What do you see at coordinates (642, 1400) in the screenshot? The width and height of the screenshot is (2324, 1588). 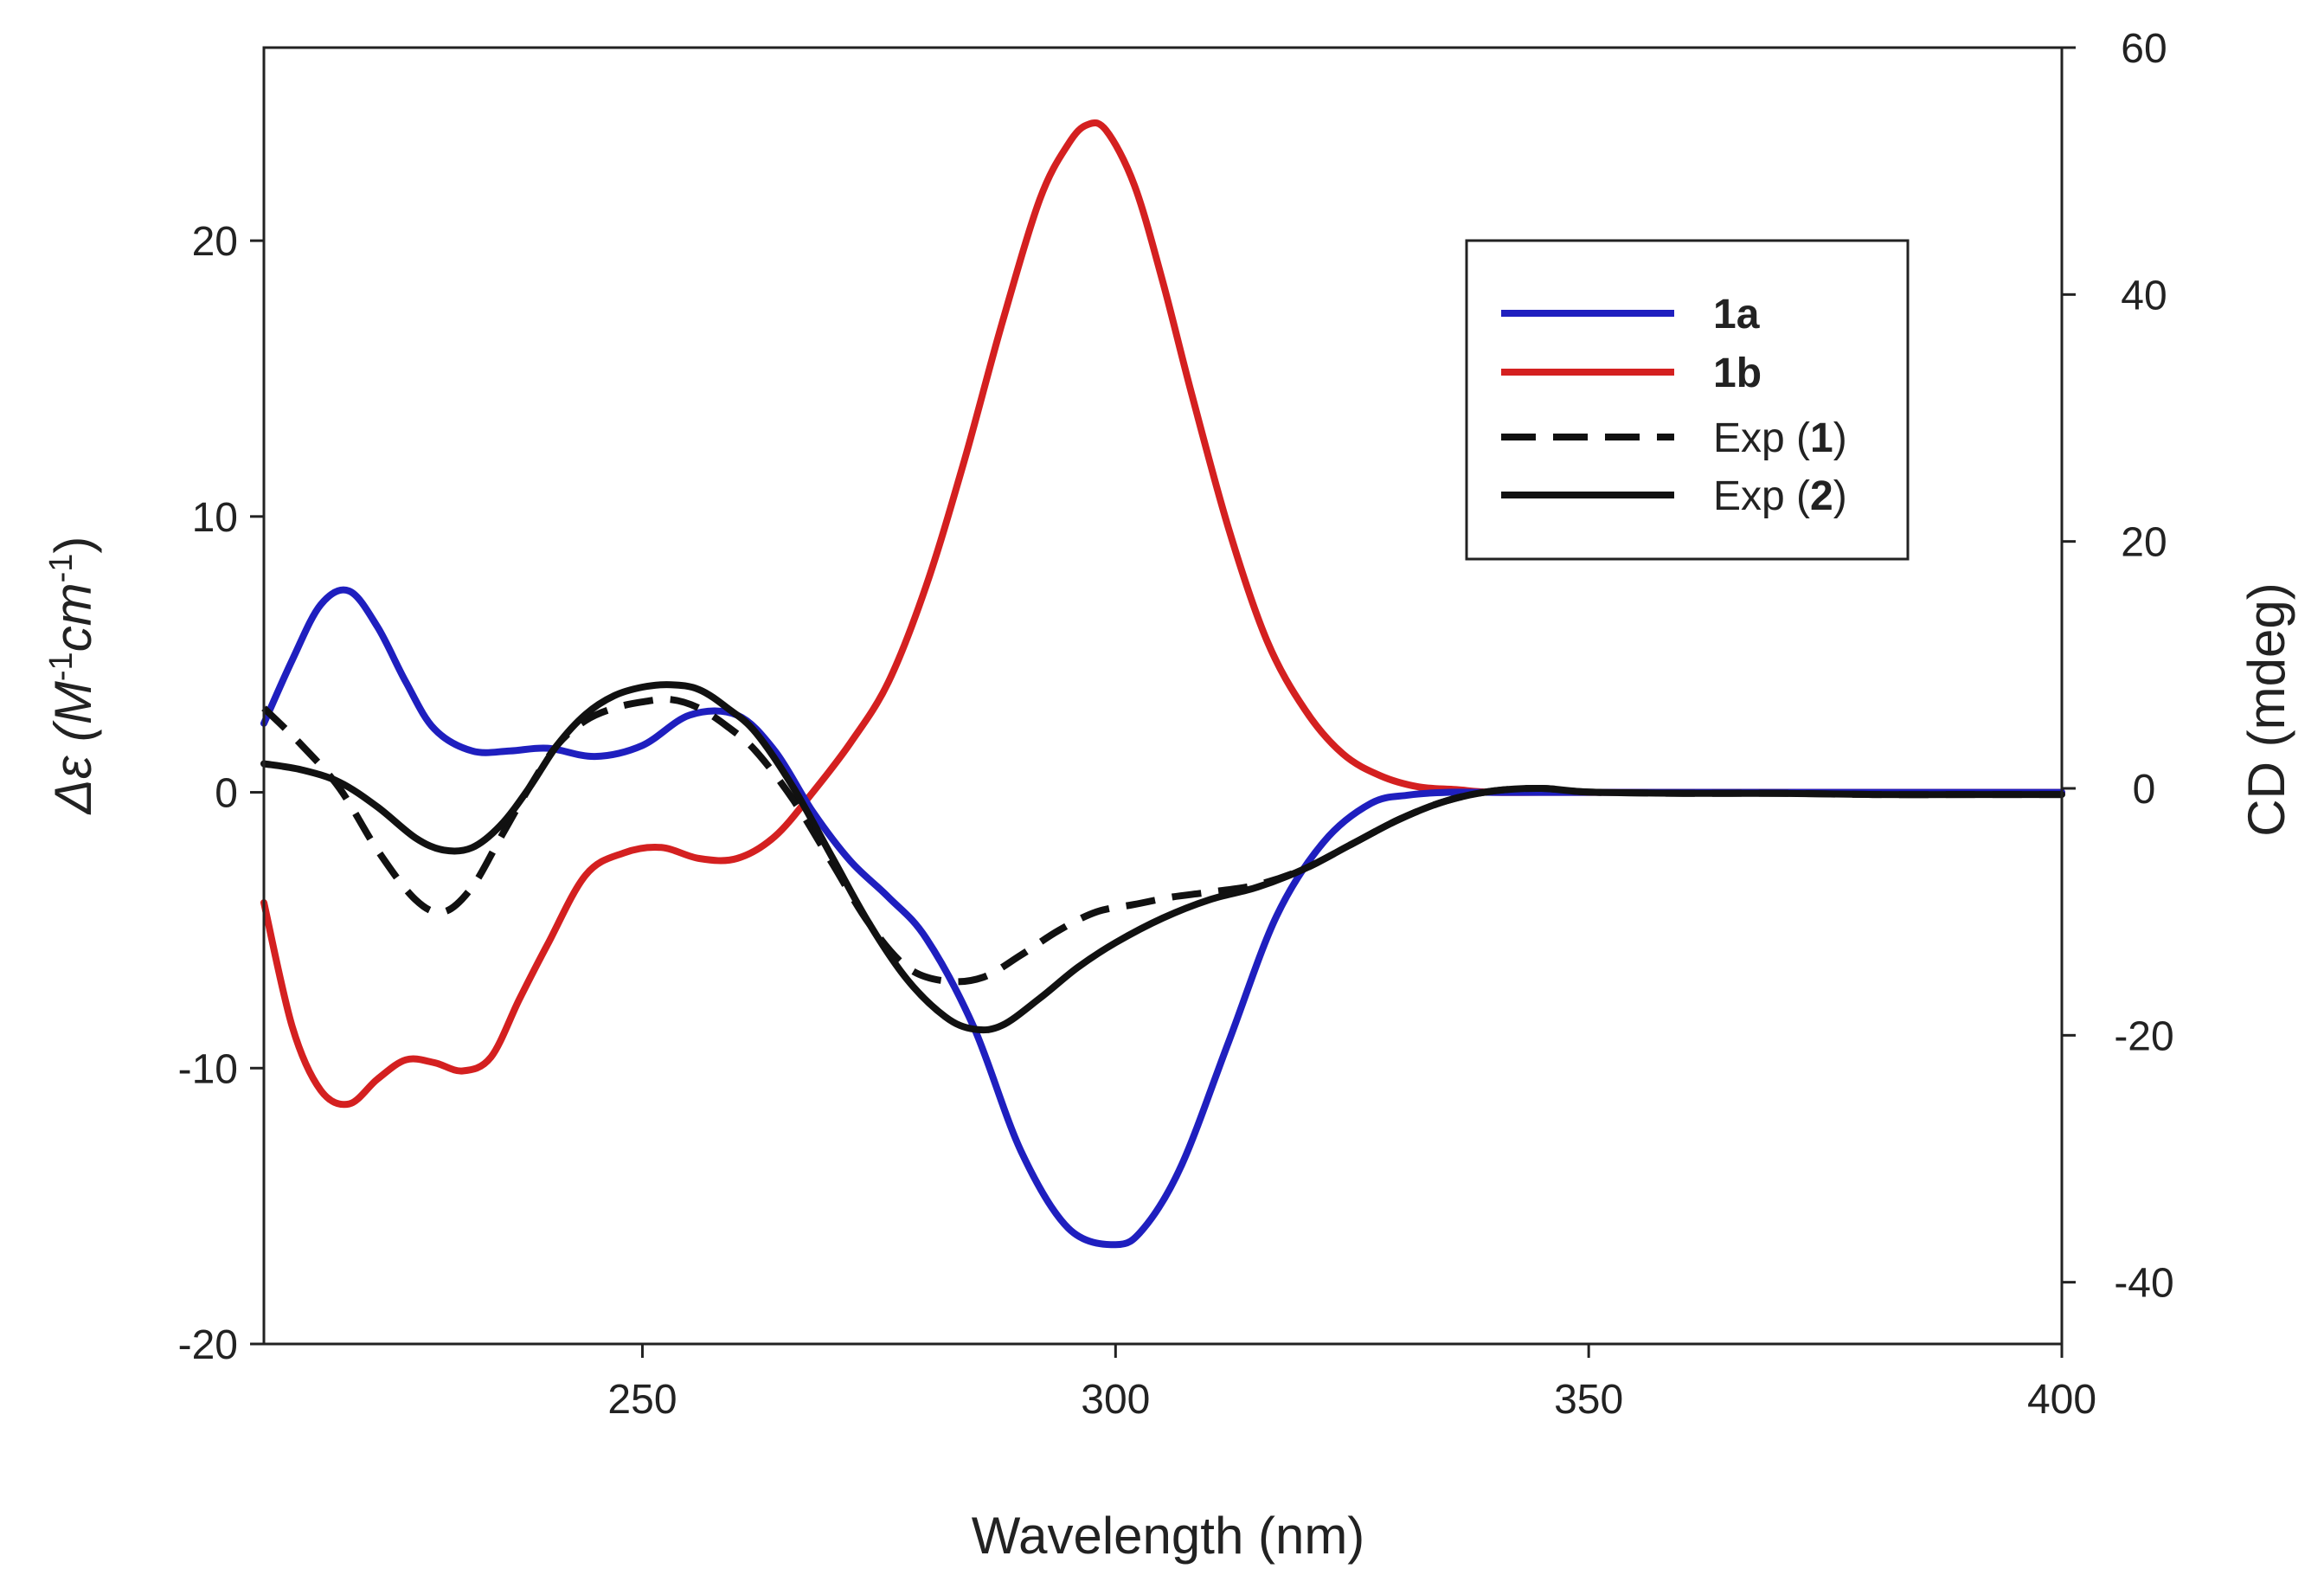 I see `x-tick-label: 250` at bounding box center [642, 1400].